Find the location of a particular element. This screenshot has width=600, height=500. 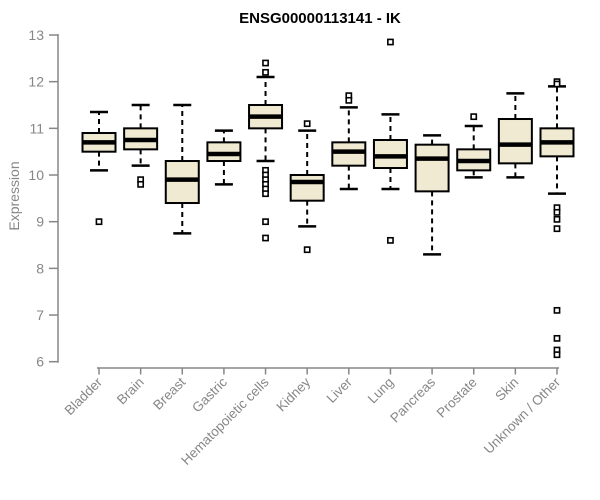

y-tick-label: 6 is located at coordinates (40, 362).